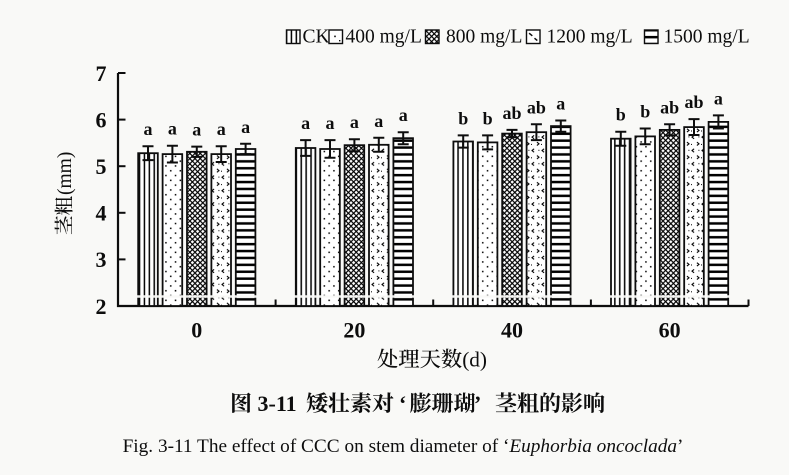  Describe the element at coordinates (101, 119) in the screenshot. I see `svg-text: 6` at that location.